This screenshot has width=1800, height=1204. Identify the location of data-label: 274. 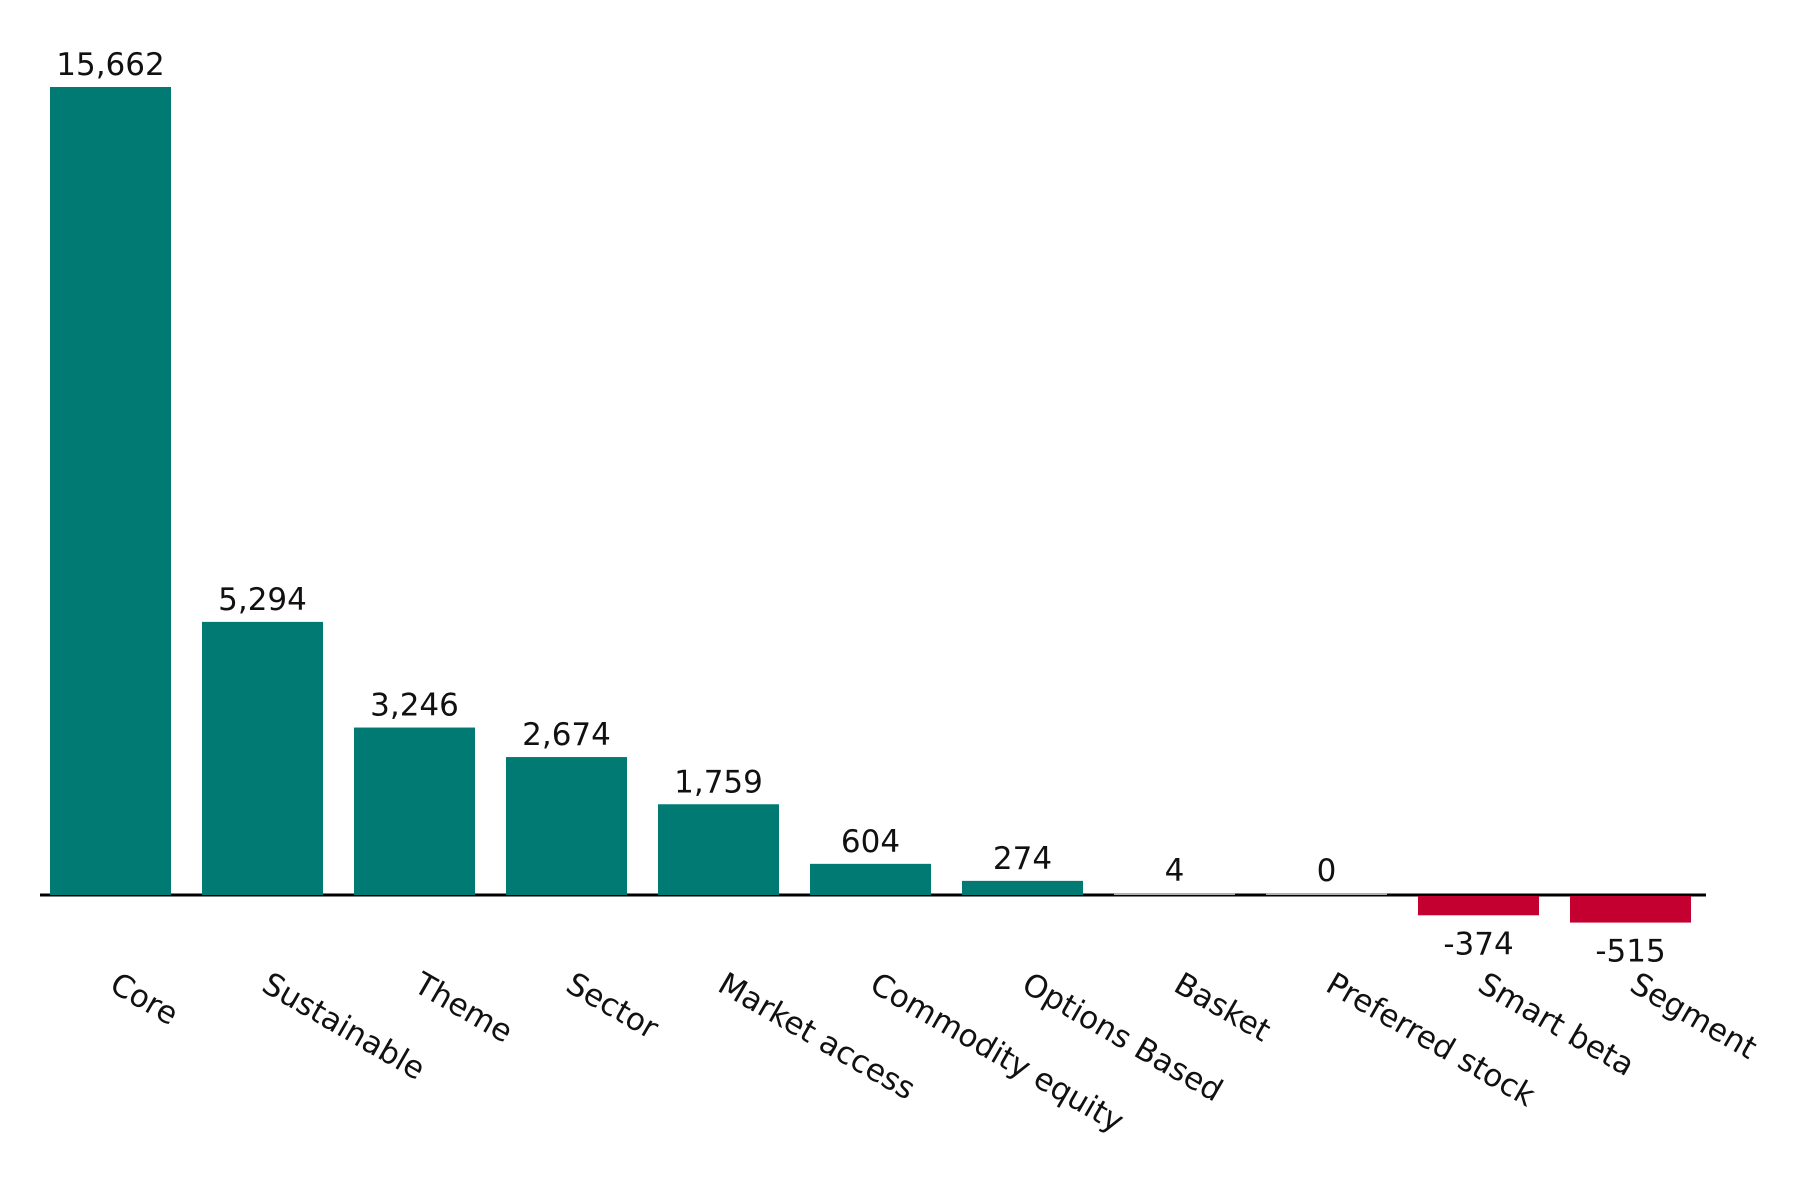
(1022, 859).